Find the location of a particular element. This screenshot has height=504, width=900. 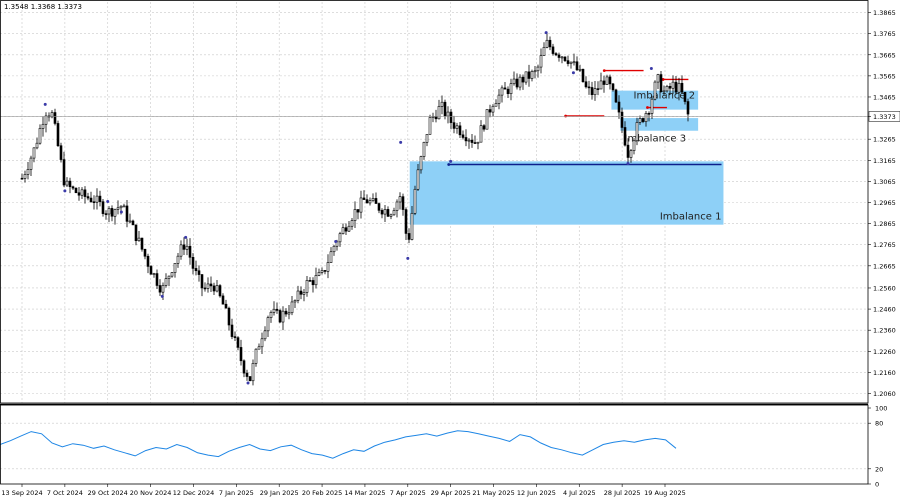

date-tick-label: 13 Sep 2024 is located at coordinates (21, 493).